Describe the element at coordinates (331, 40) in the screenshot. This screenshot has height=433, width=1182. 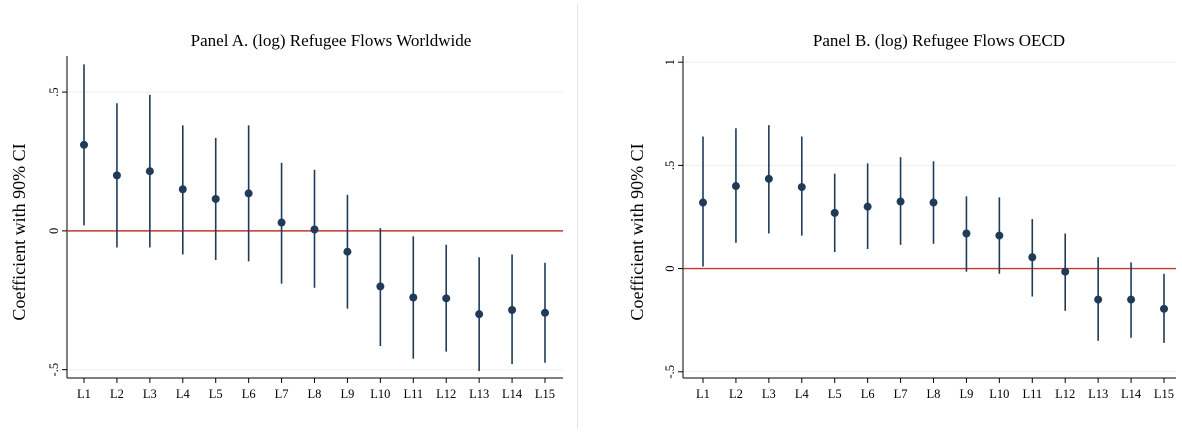
I see `panel-a-title: Panel A. (log) Refugee Flows Worldwide` at that location.